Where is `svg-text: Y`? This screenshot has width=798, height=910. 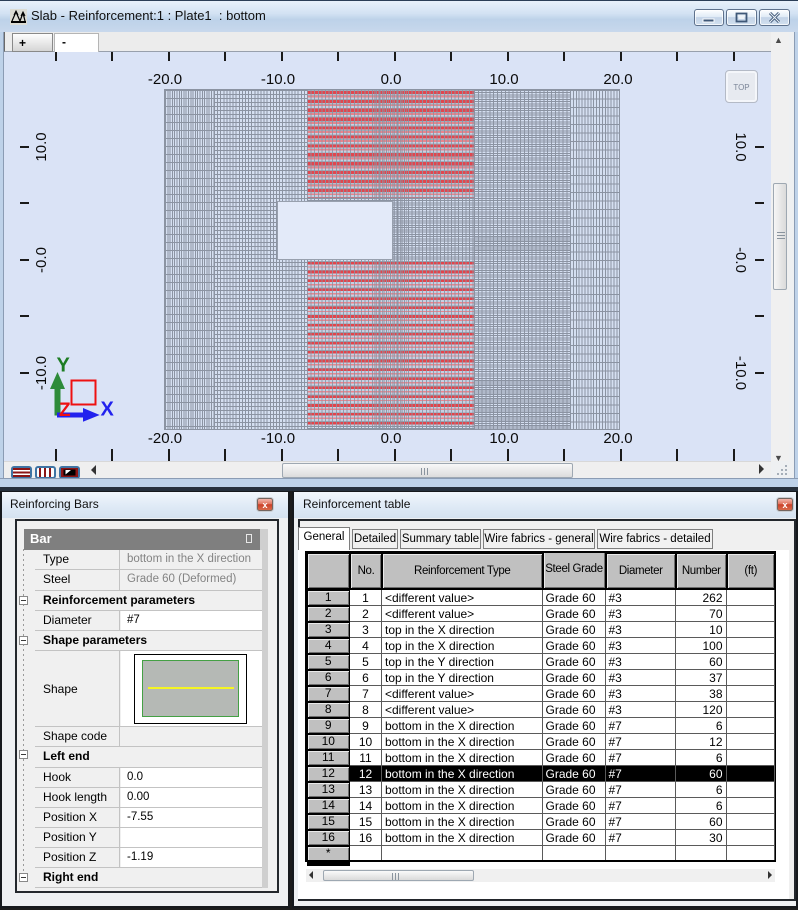 svg-text: Y is located at coordinates (64, 366).